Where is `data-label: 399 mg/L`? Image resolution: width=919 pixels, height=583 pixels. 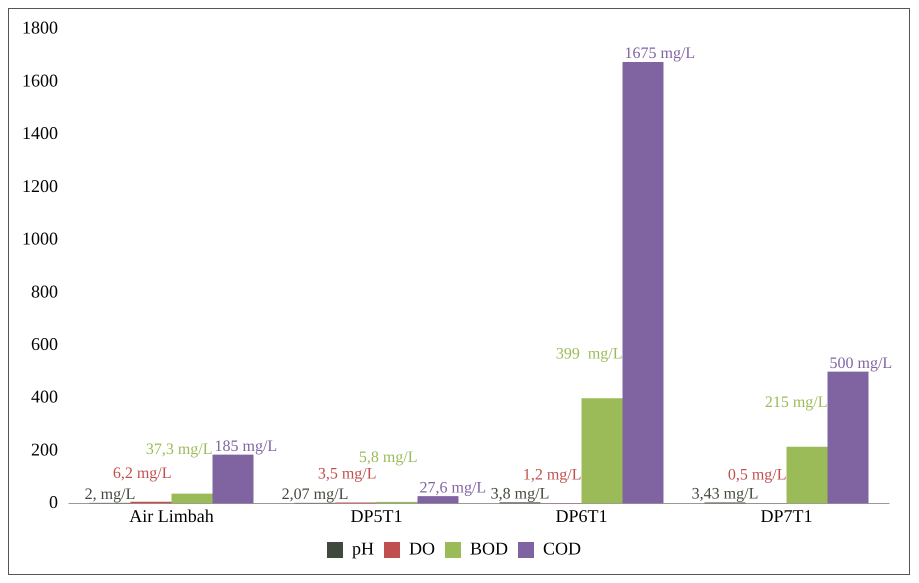
data-label: 399 mg/L is located at coordinates (589, 353).